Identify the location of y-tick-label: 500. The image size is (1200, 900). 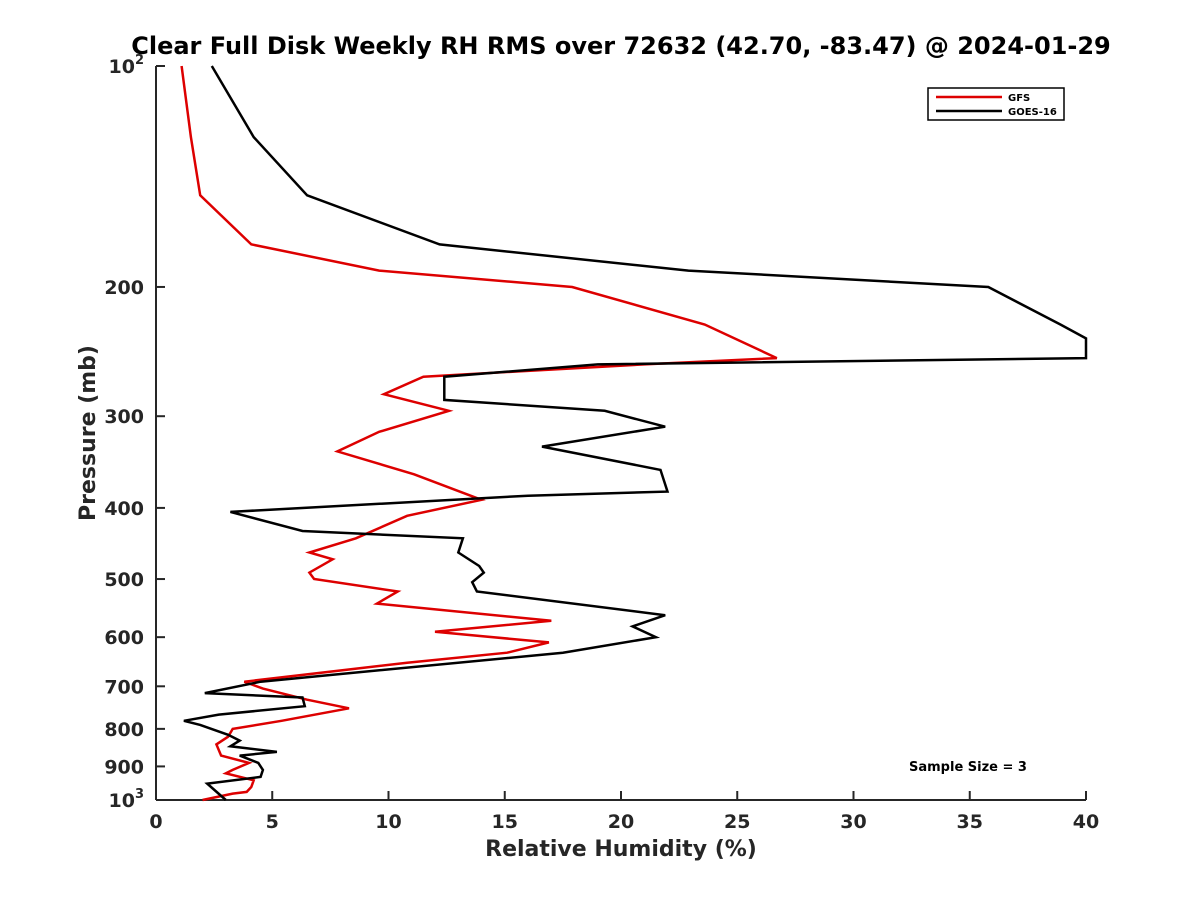
(124, 580).